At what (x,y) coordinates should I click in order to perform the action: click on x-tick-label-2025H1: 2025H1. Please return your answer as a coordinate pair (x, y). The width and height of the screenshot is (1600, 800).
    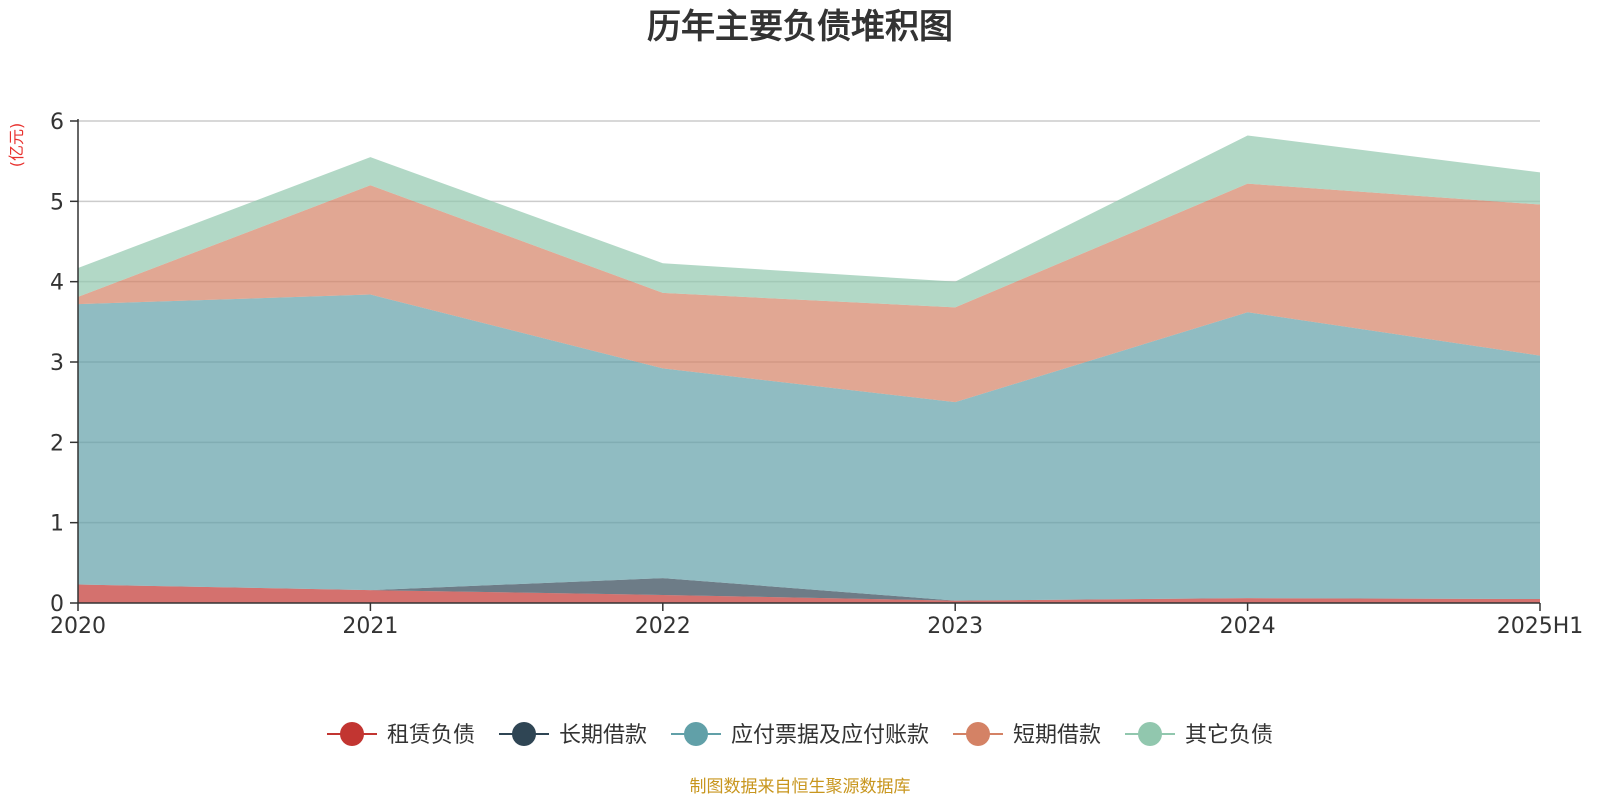
    Looking at the image, I should click on (1540, 626).